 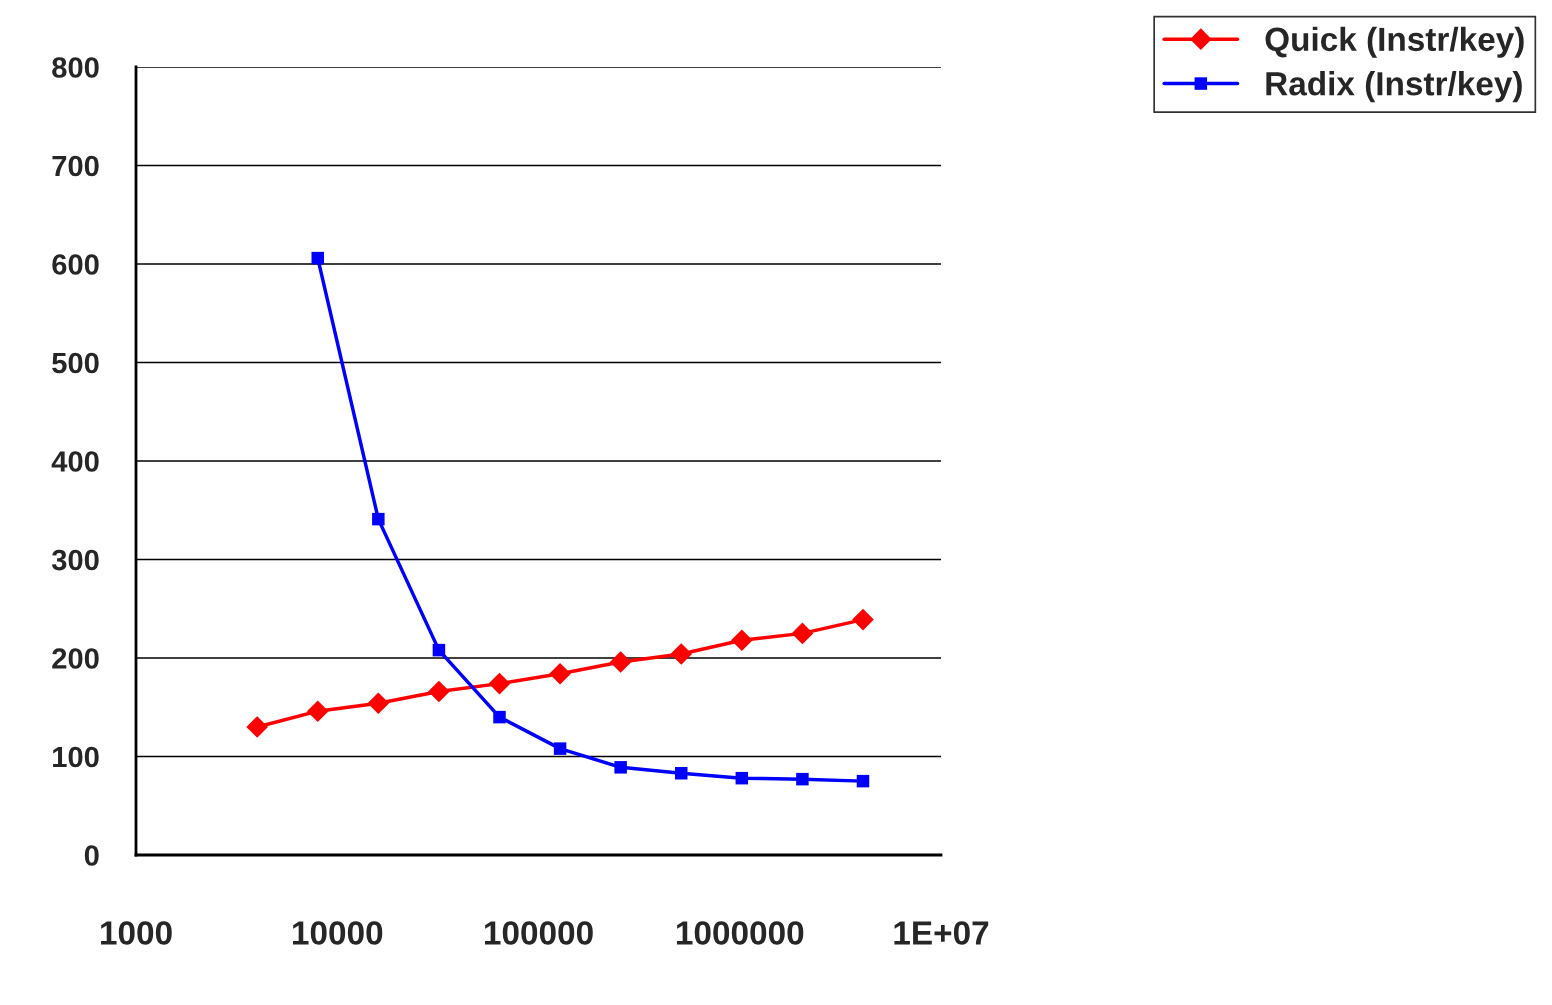 What do you see at coordinates (76, 757) in the screenshot?
I see `y-tick-label: 100` at bounding box center [76, 757].